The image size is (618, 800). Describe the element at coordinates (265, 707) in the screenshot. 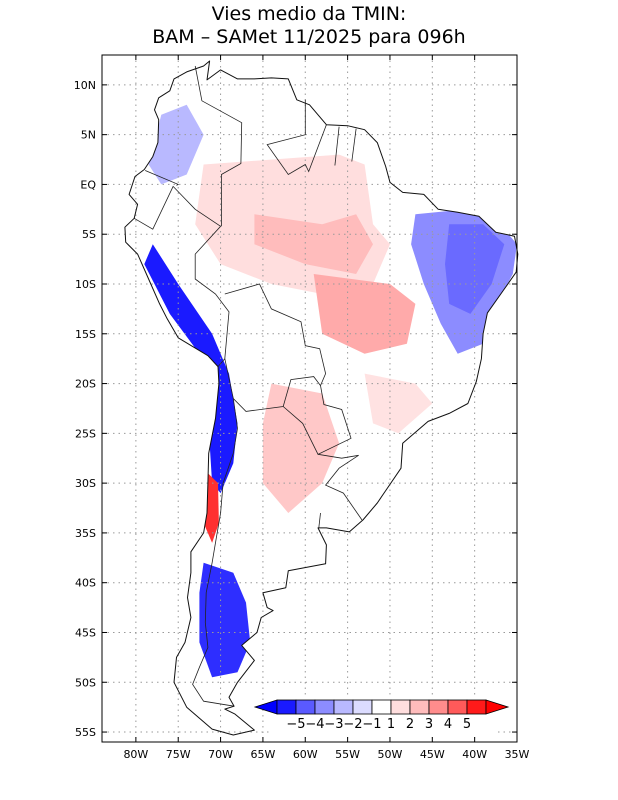

I see `colorbar-arrow-min` at that location.